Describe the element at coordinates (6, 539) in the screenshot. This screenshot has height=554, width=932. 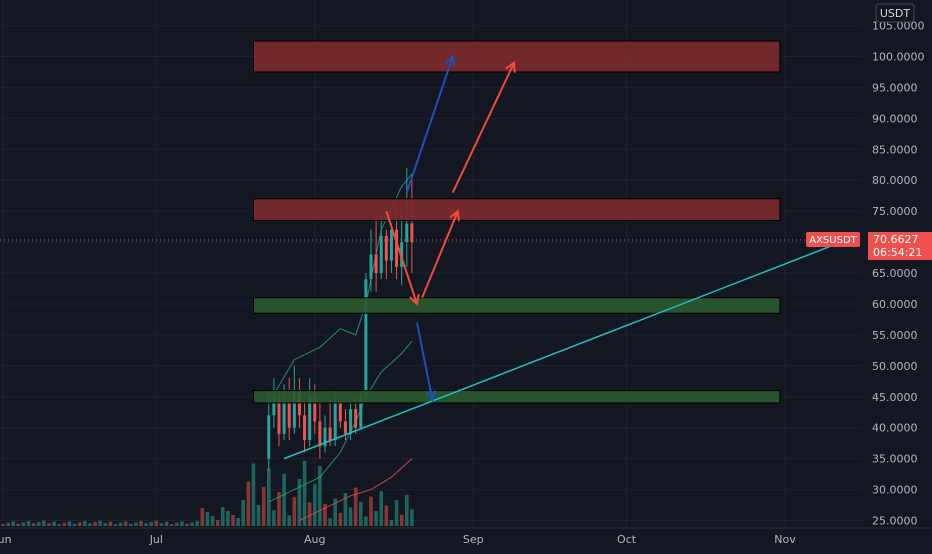
I see `time-tick-label: Jun` at that location.